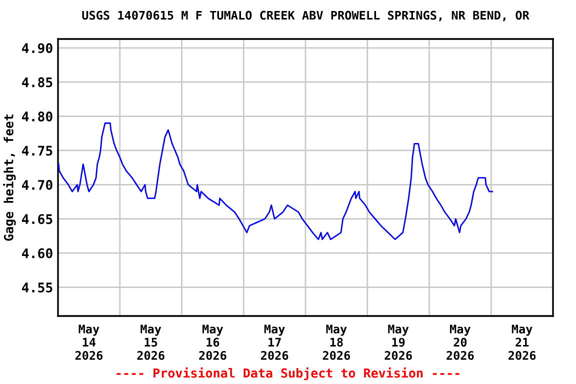 The width and height of the screenshot is (576, 384). I want to click on y-tick-label: 4.80, so click(37, 117).